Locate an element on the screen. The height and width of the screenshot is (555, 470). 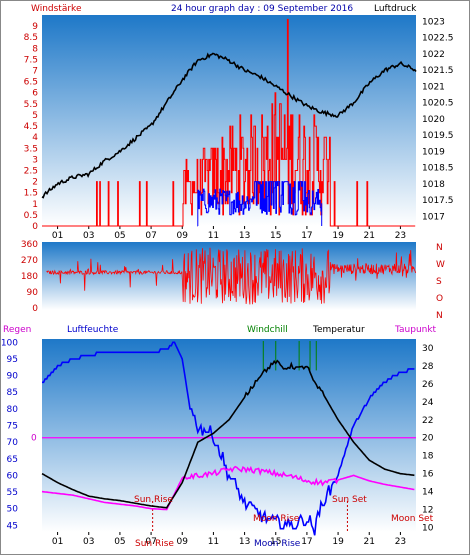
humidity-scale-tick: 45 is located at coordinates (12, 526).